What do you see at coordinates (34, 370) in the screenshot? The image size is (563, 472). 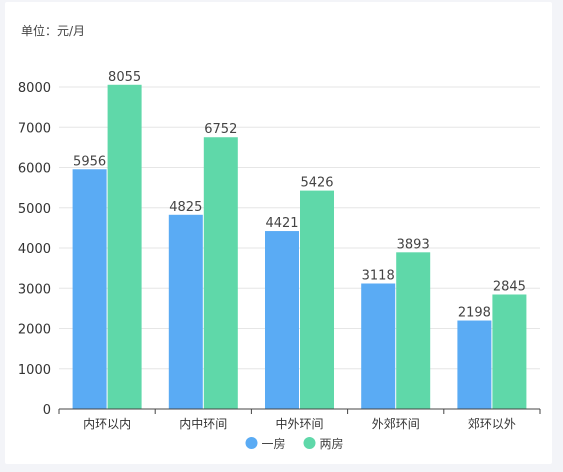 I see `y-tick-label: 1000` at bounding box center [34, 370].